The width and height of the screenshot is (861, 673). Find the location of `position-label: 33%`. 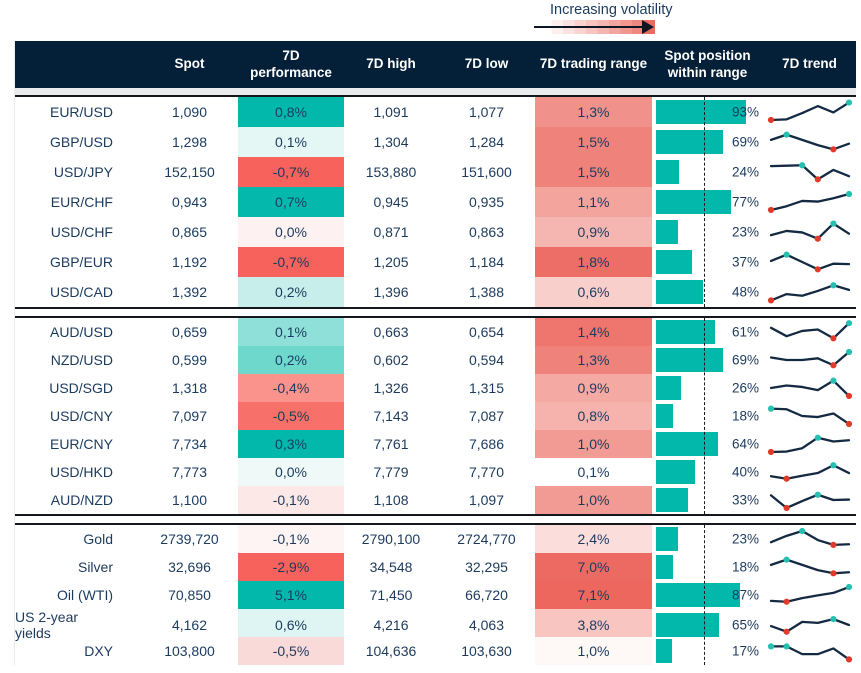

position-label: 33% is located at coordinates (745, 500).